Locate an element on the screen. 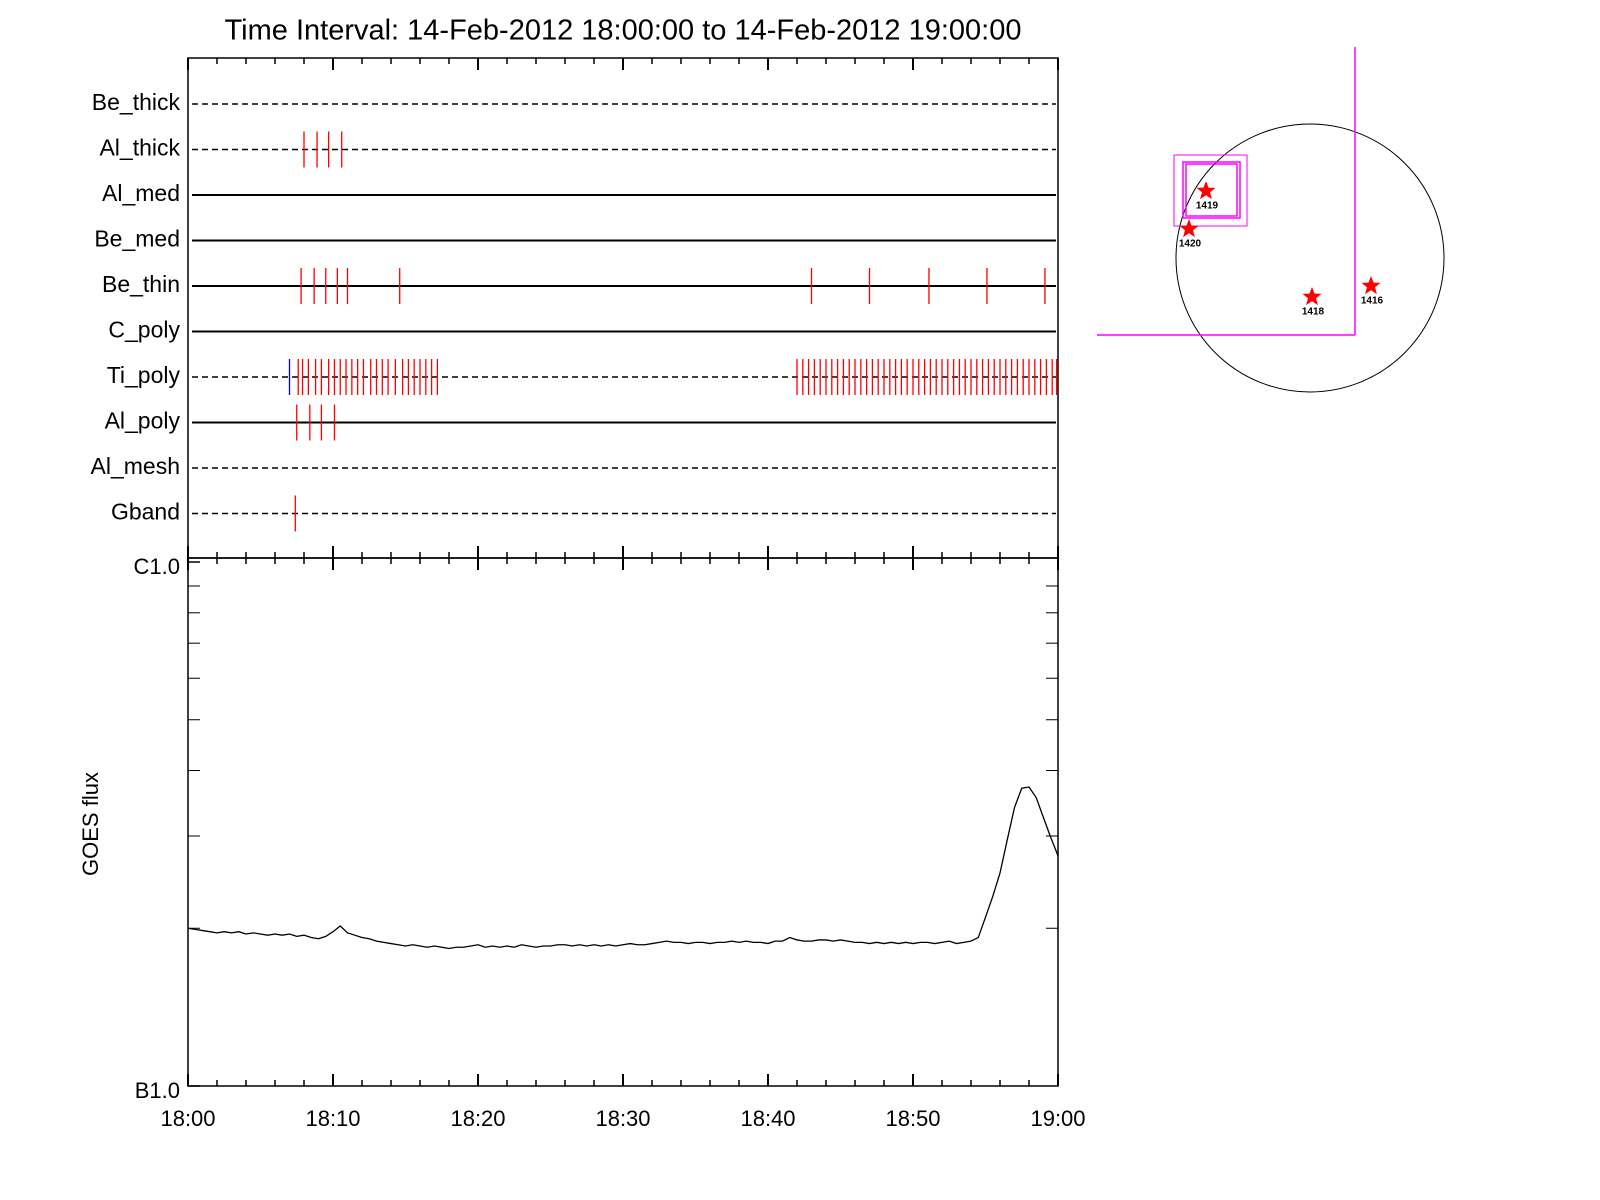 The image size is (1600, 1200). y-tick-label: C1.0 is located at coordinates (157, 566).